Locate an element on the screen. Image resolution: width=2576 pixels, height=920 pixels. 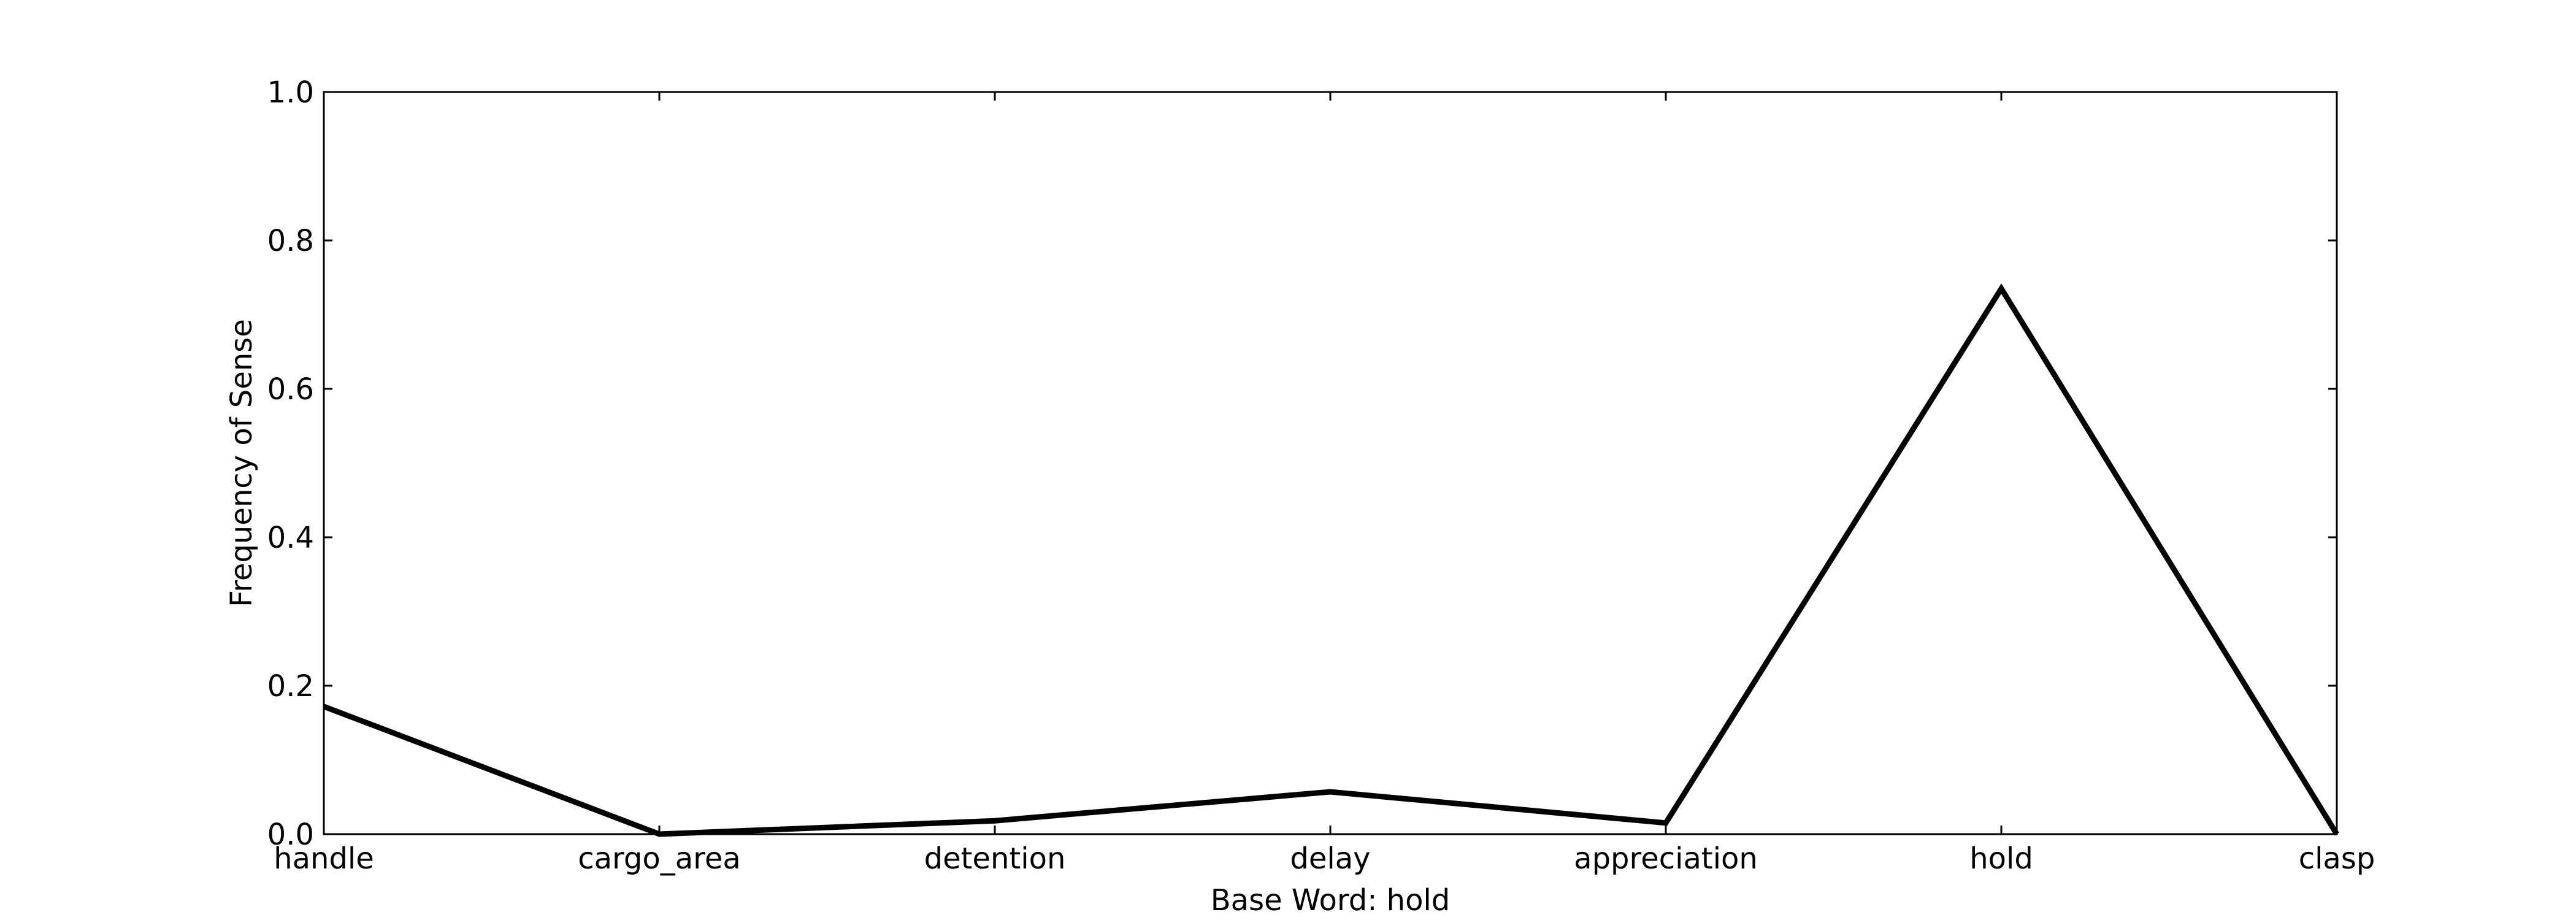
x-tick-label-2: detention is located at coordinates (995, 858).